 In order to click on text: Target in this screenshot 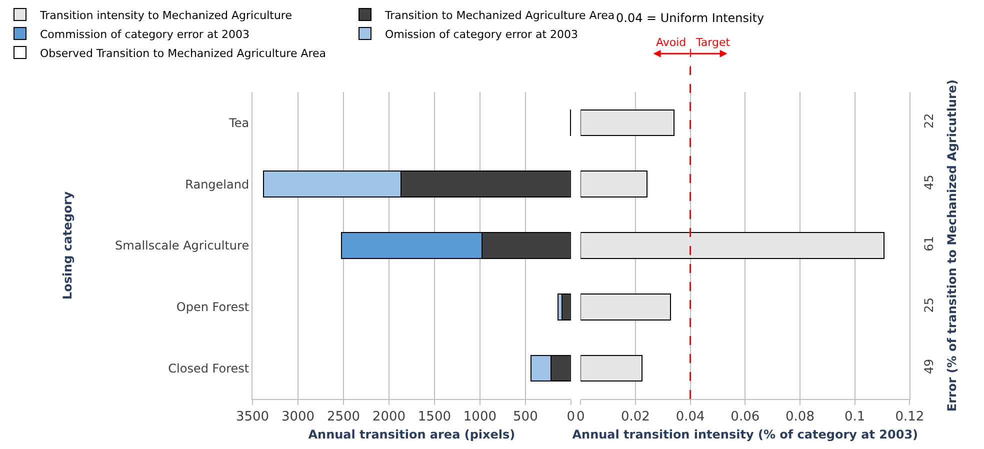, I will do `click(713, 42)`.